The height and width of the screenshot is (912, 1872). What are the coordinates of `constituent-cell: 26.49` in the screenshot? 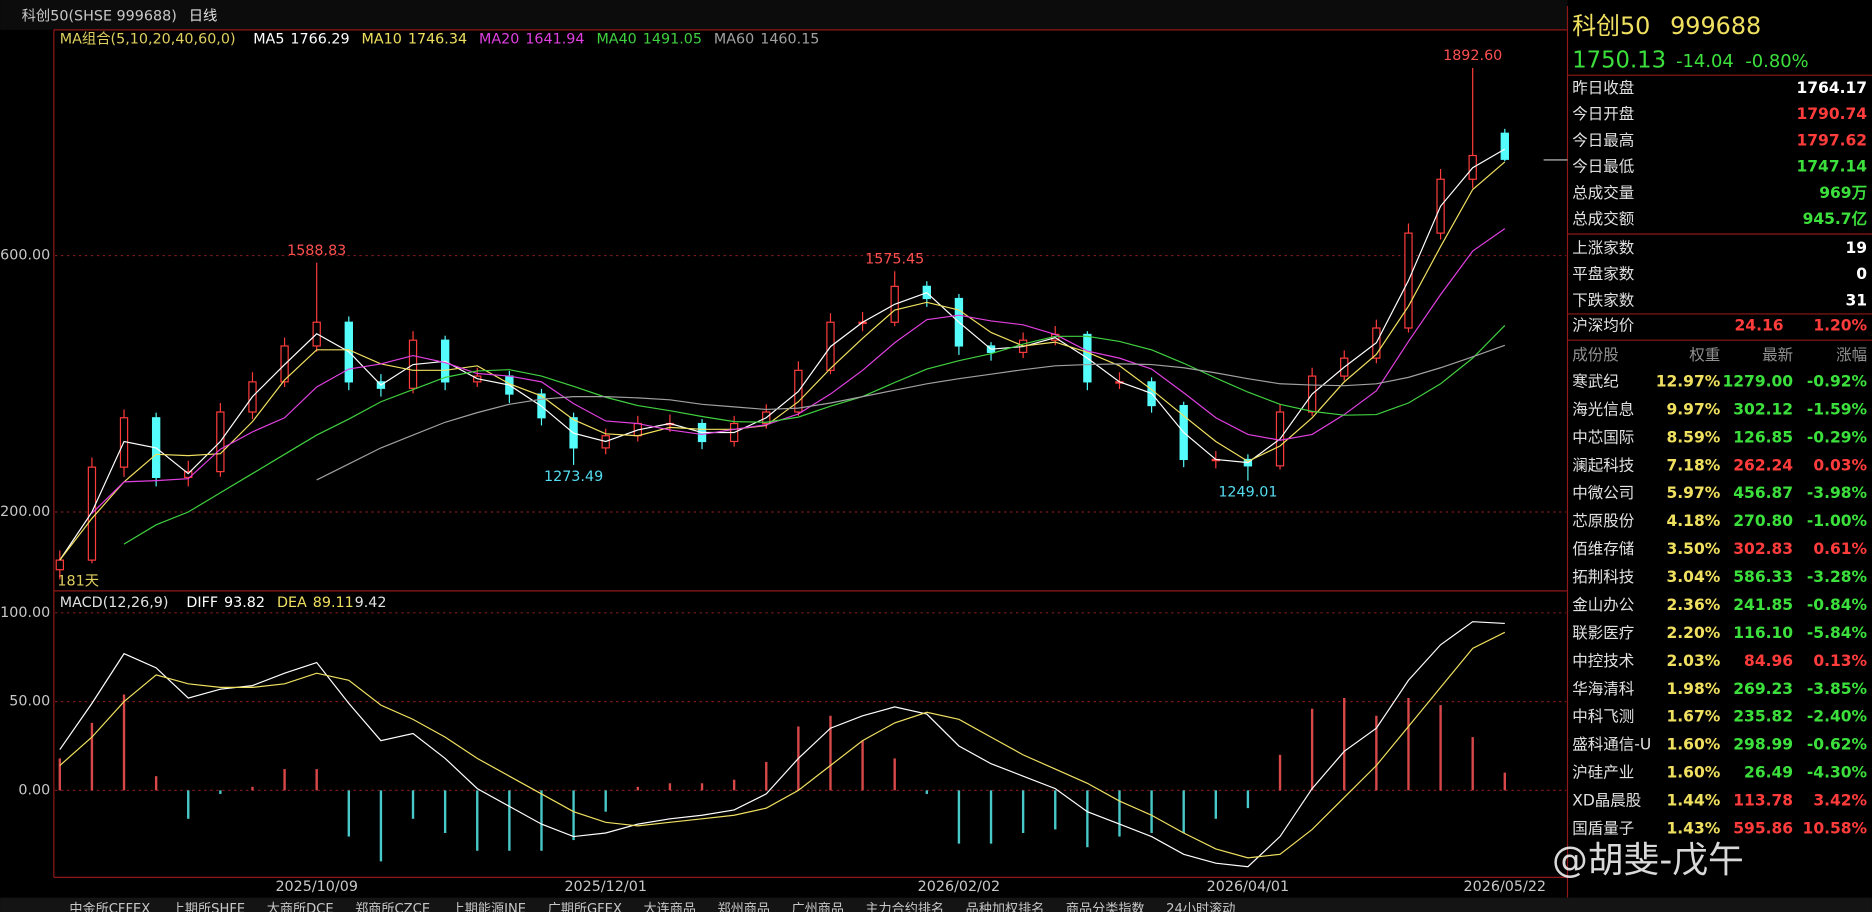 It's located at (1768, 773).